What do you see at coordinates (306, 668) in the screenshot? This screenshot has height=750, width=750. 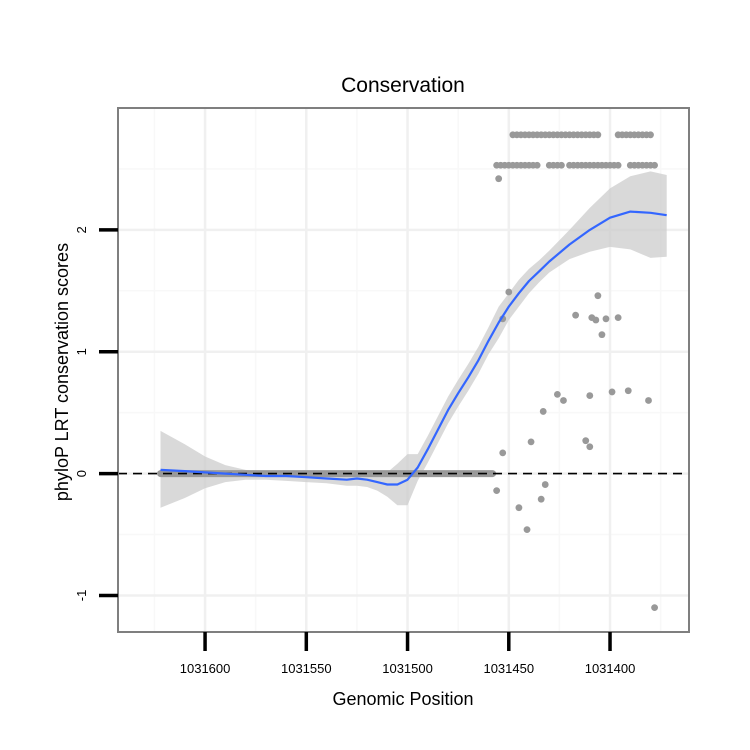 I see `x-tick-label: 1031550` at bounding box center [306, 668].